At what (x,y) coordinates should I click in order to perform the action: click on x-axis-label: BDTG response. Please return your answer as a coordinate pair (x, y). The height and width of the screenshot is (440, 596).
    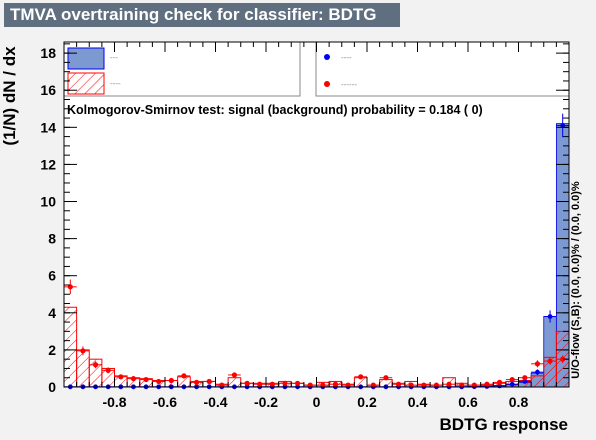
    Looking at the image, I should click on (503, 424).